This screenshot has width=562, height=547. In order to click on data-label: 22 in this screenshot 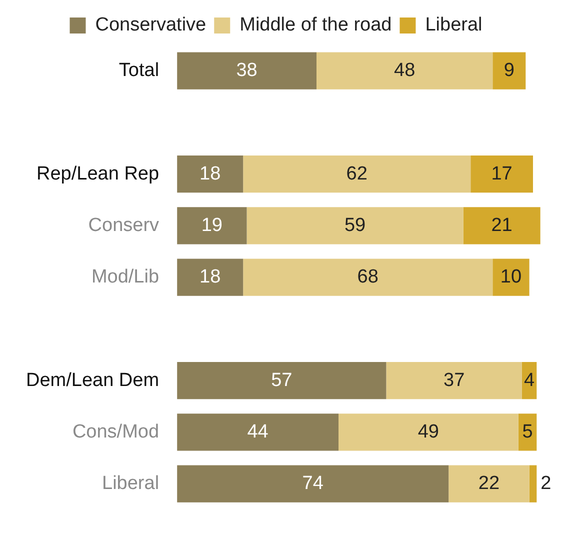, I will do `click(489, 483)`.